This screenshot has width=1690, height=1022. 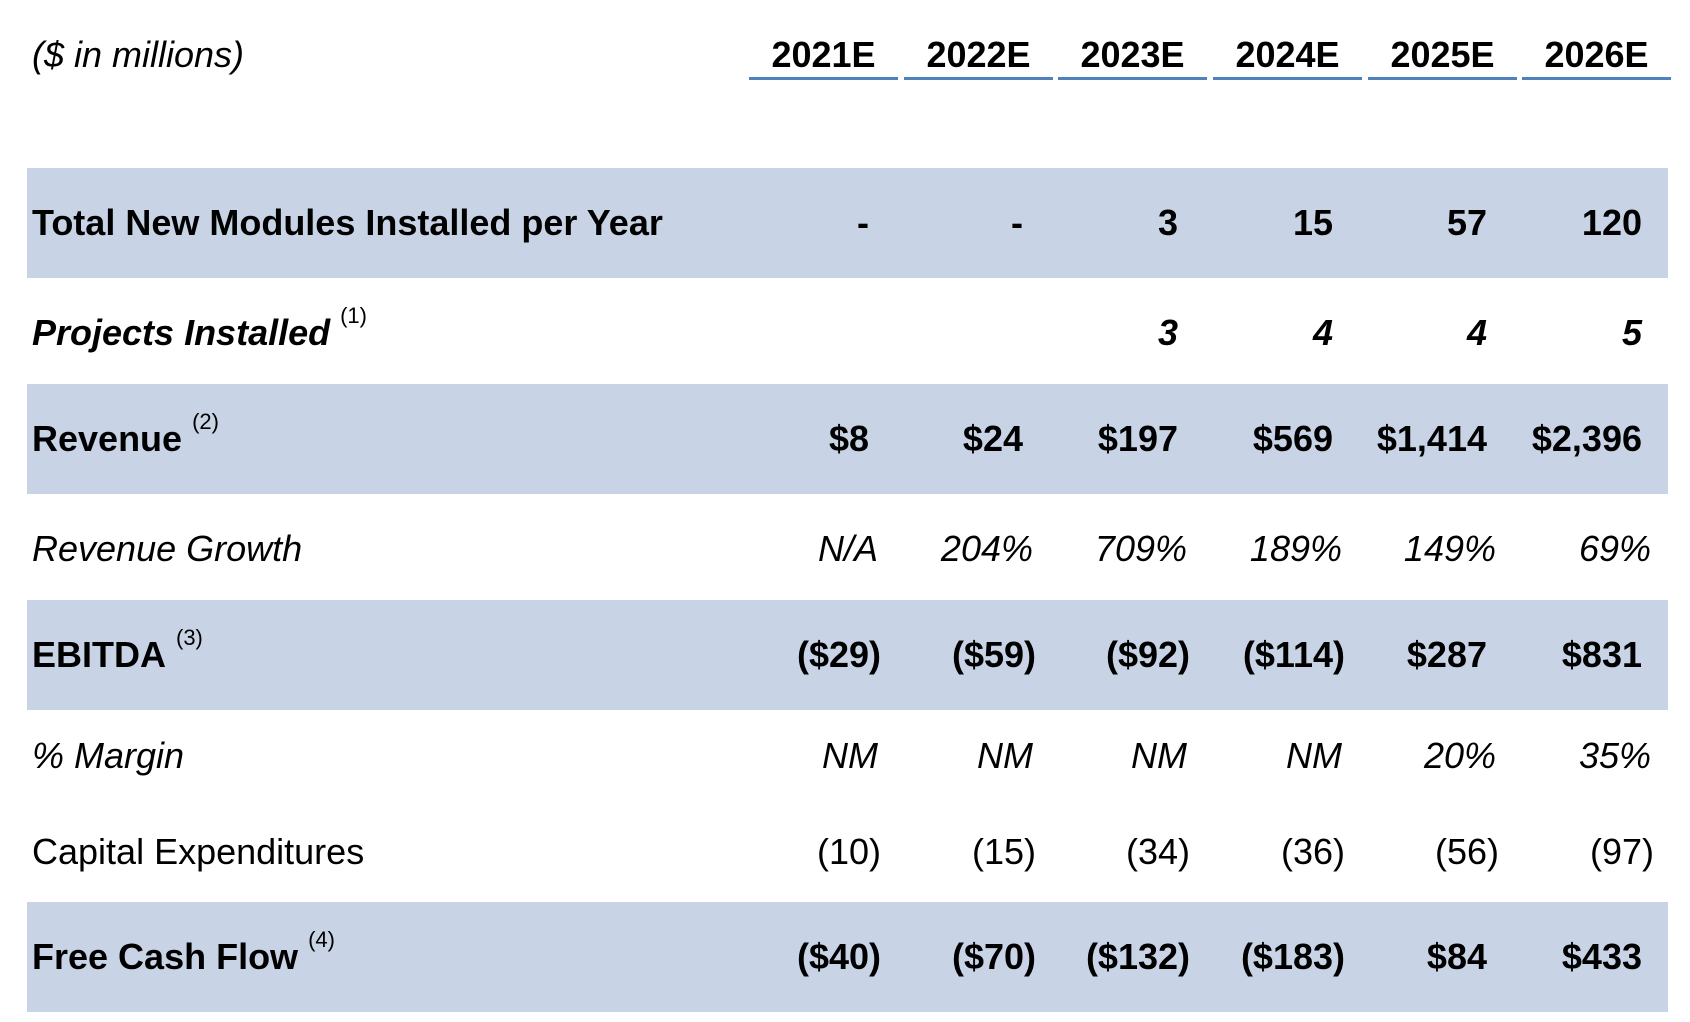 I want to click on cell: (56), so click(x=1466, y=851).